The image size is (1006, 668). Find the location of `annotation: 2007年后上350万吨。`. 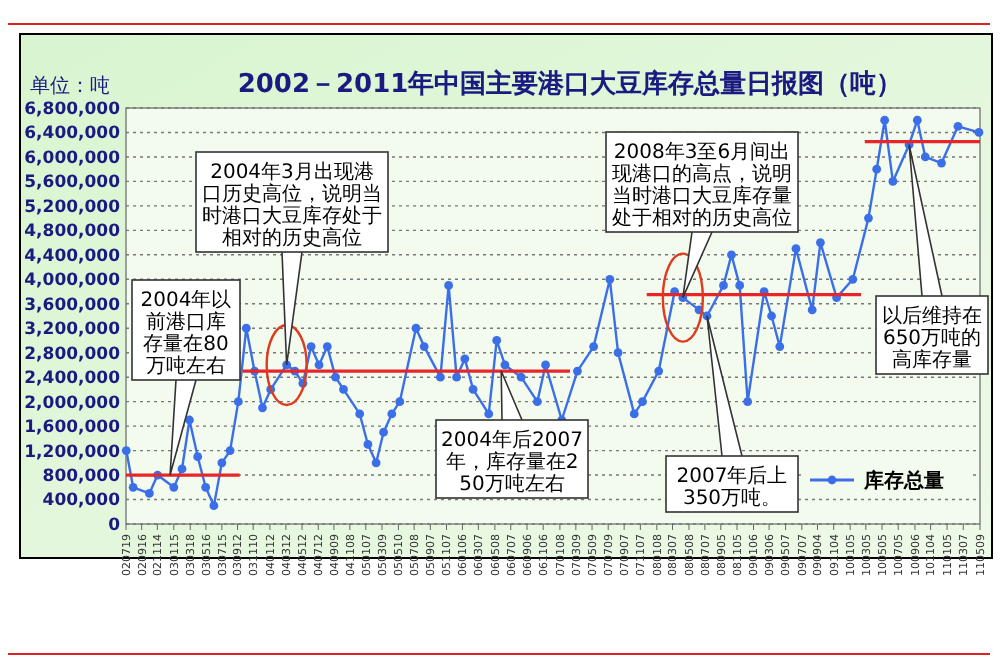

annotation: 2007年后上350万吨。 is located at coordinates (732, 487).